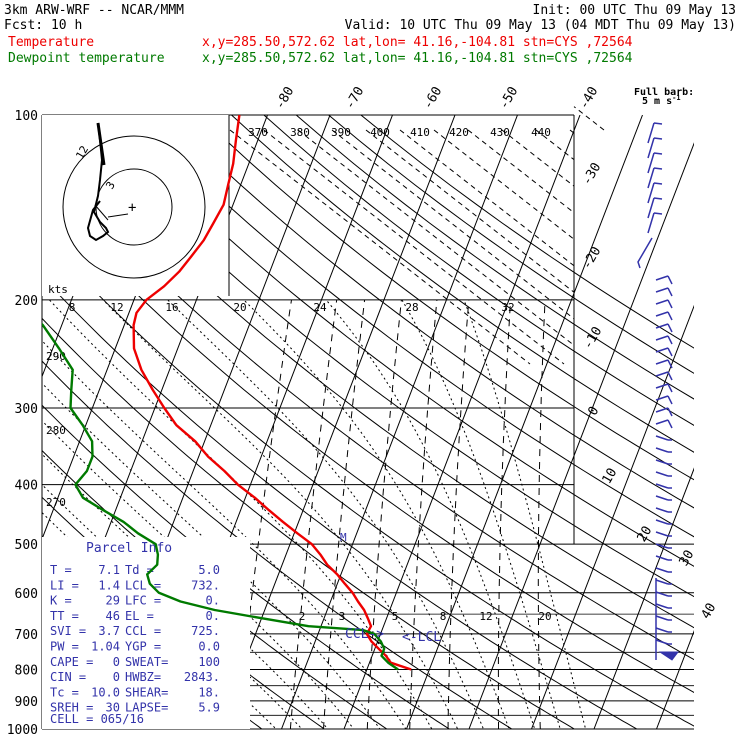  What do you see at coordinates (443, 616) in the screenshot?
I see `mixing-ratio-label: 8` at bounding box center [443, 616].